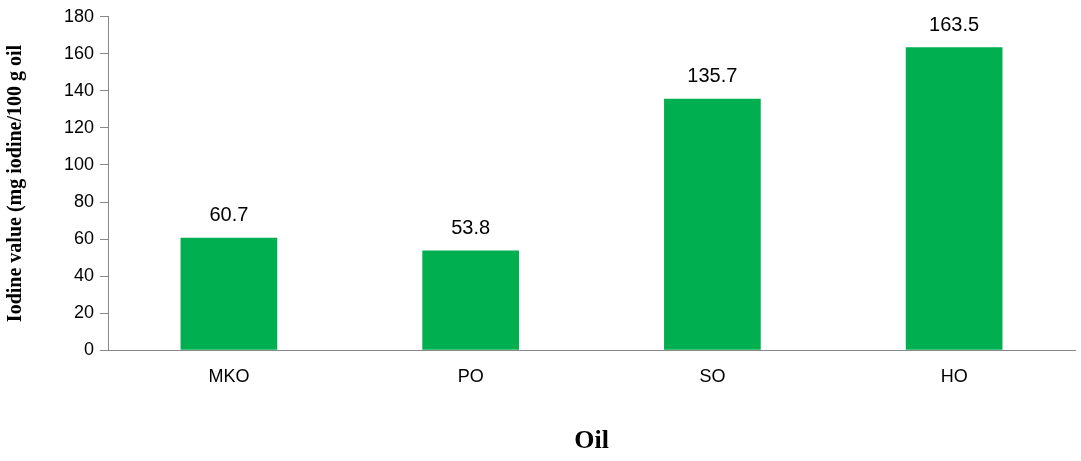  I want to click on y-tick-label: 100, so click(79, 163).